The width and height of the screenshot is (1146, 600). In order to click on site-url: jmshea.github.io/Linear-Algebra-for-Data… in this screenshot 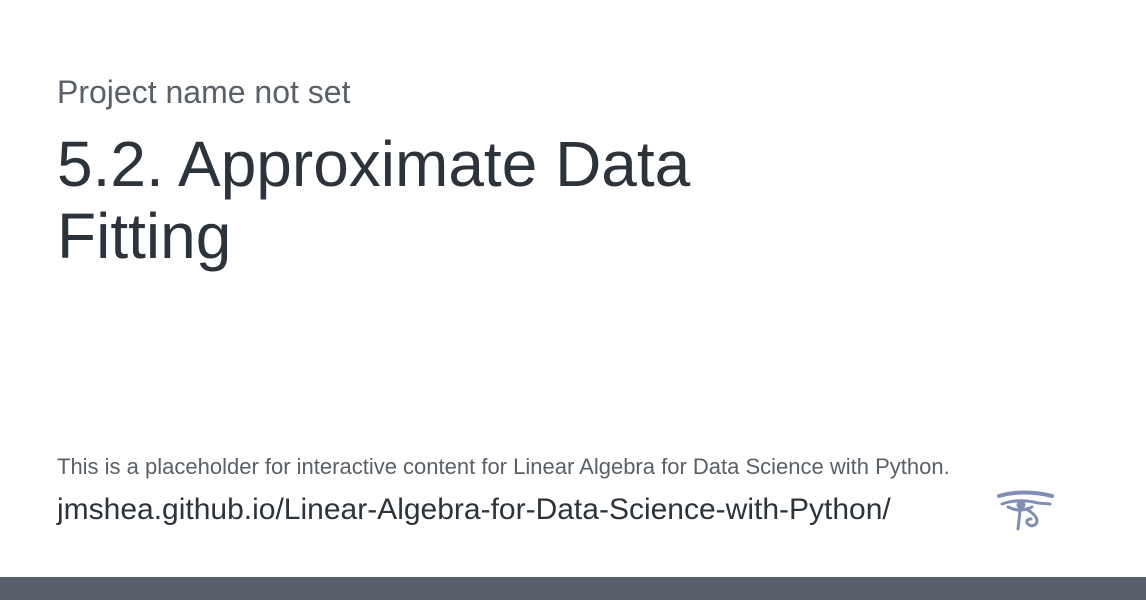, I will do `click(474, 509)`.